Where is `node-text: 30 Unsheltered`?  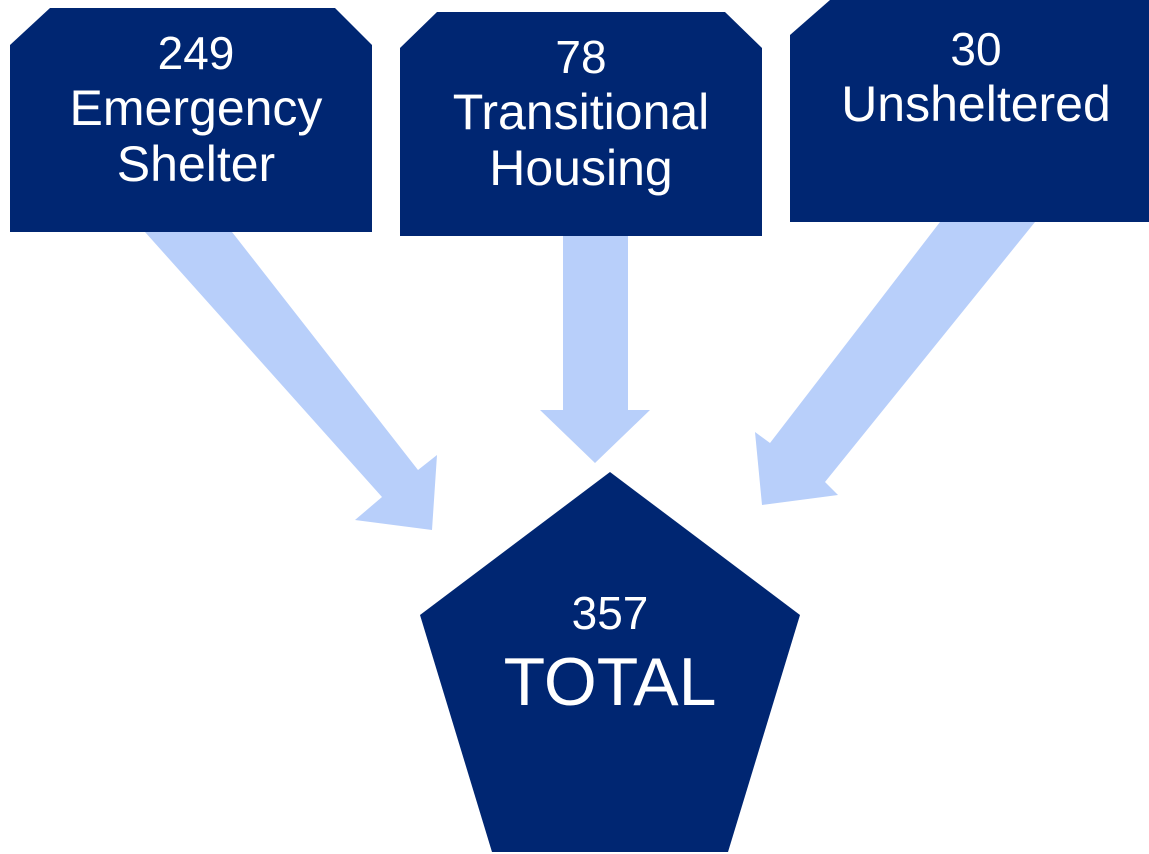 node-text: 30 Unsheltered is located at coordinates (969, 77).